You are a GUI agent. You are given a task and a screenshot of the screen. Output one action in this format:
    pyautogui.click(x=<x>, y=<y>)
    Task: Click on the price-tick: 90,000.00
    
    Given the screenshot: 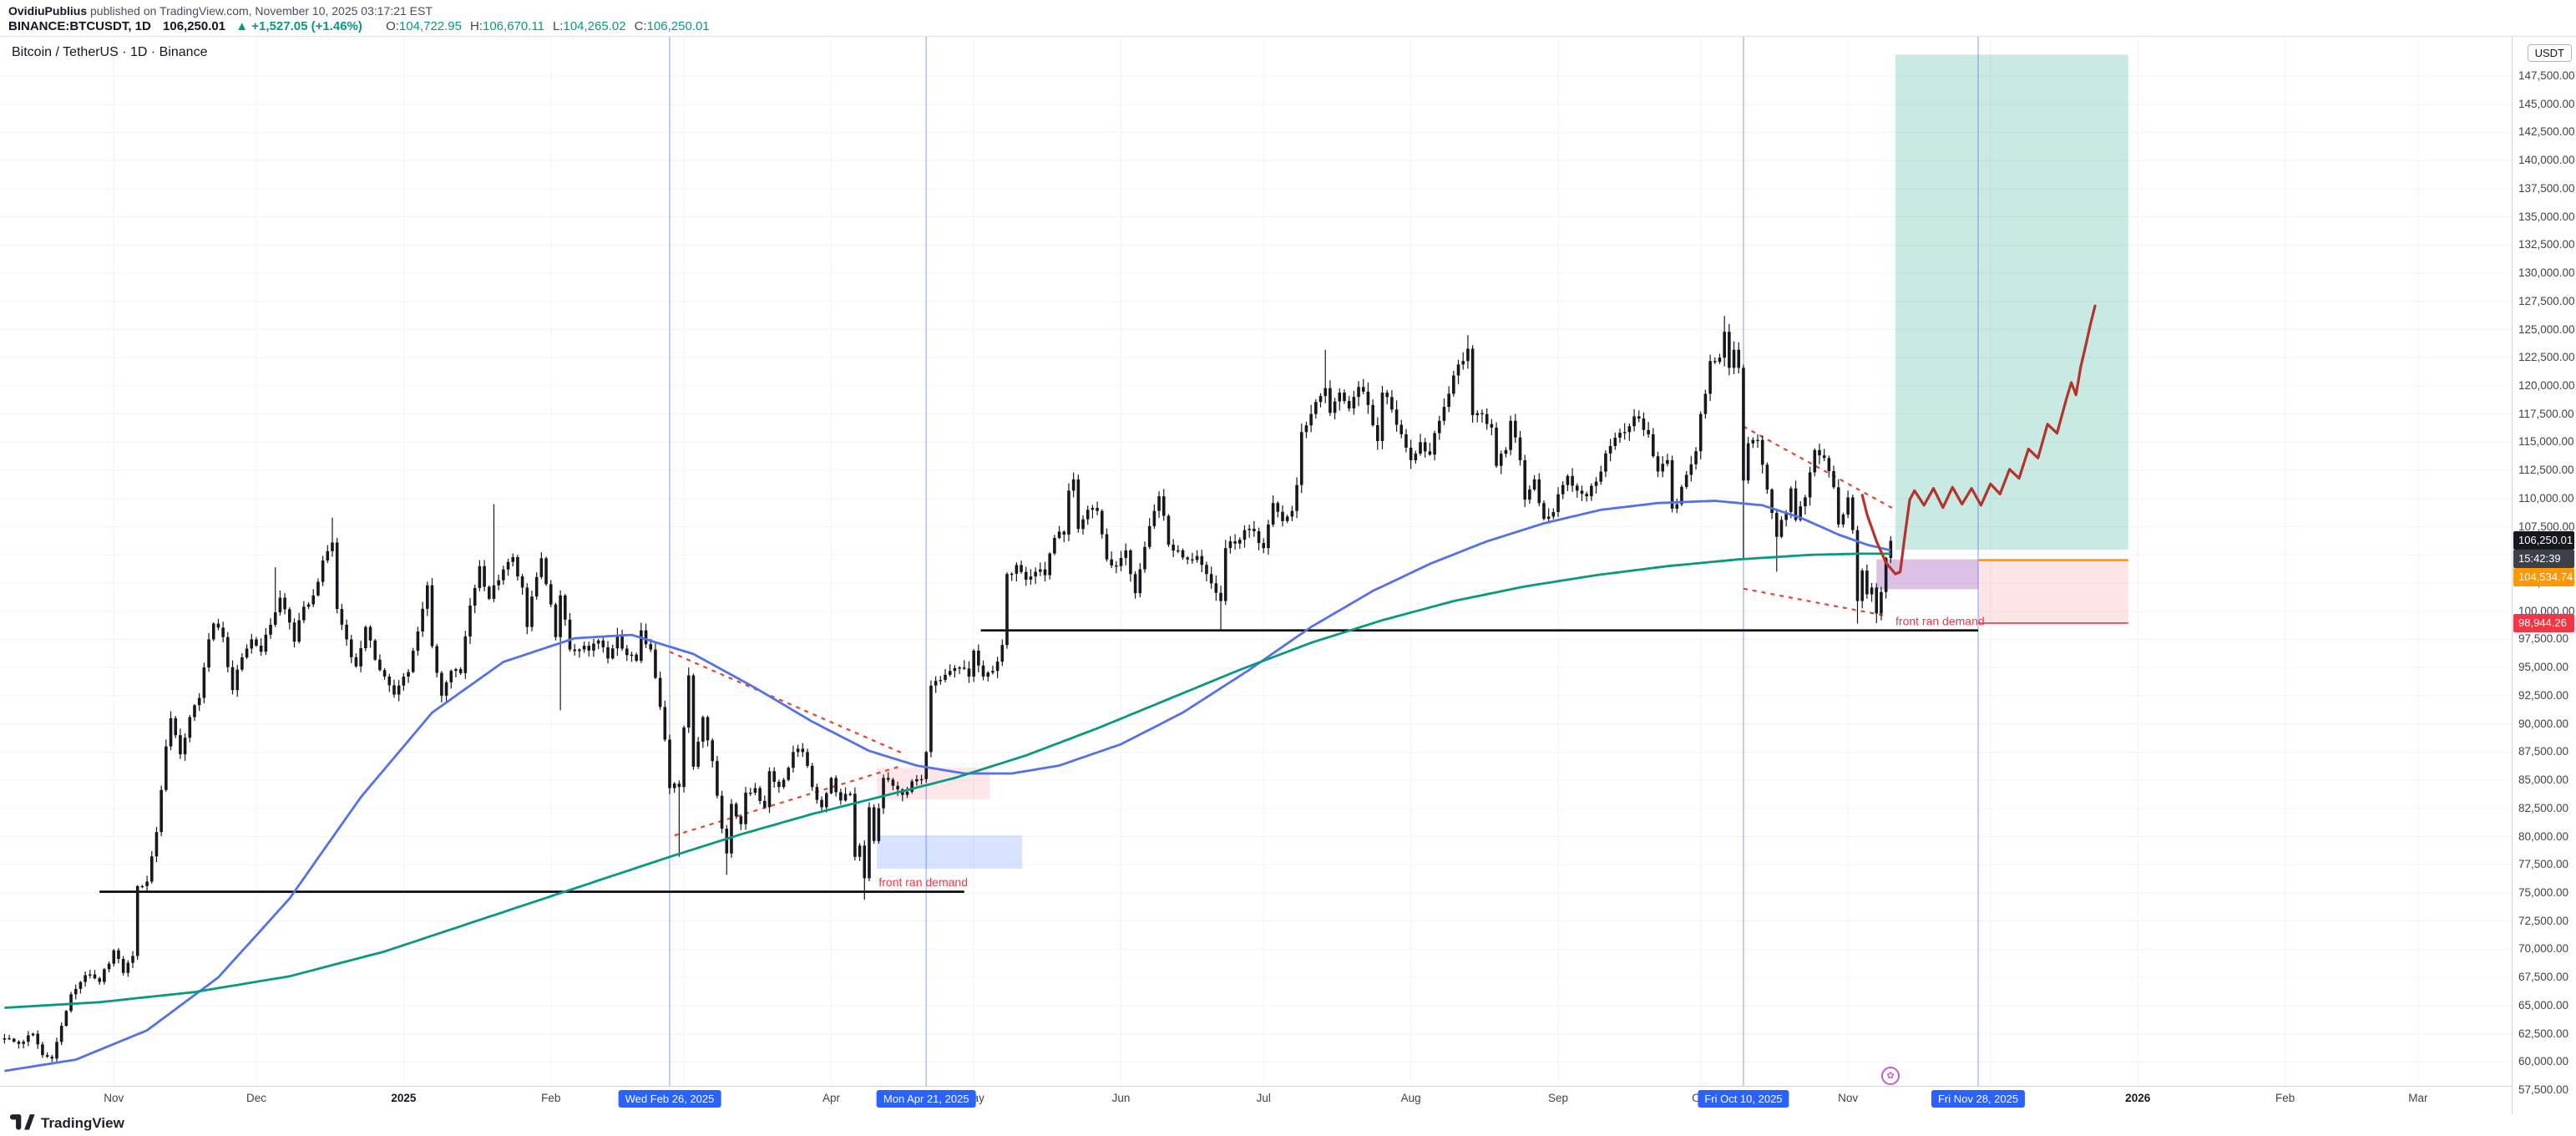 What is the action you would take?
    pyautogui.click(x=2543, y=723)
    